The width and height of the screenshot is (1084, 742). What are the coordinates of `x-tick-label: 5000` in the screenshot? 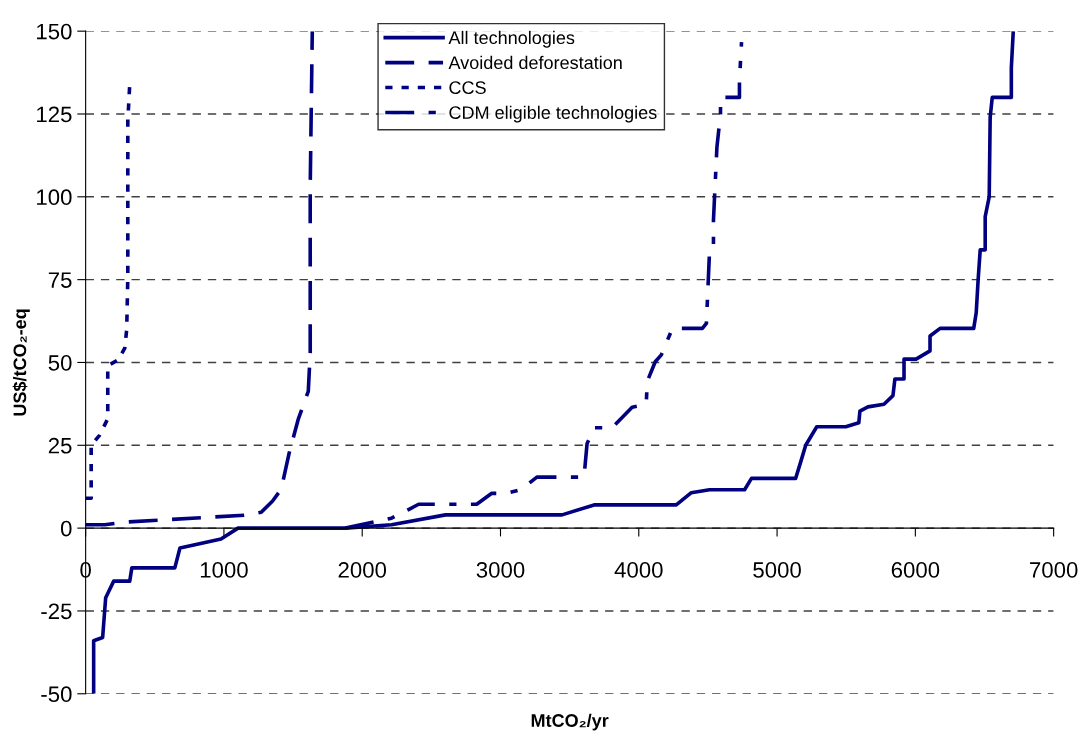 It's located at (777, 570).